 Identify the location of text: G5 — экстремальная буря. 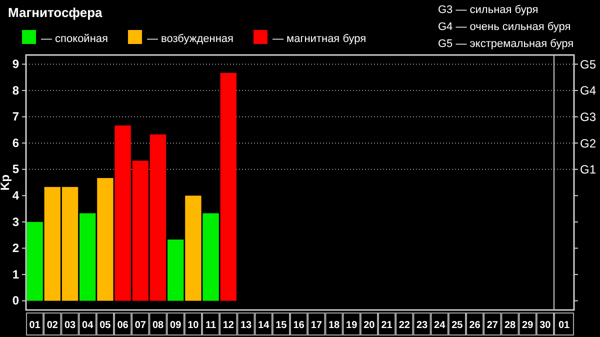
(506, 44).